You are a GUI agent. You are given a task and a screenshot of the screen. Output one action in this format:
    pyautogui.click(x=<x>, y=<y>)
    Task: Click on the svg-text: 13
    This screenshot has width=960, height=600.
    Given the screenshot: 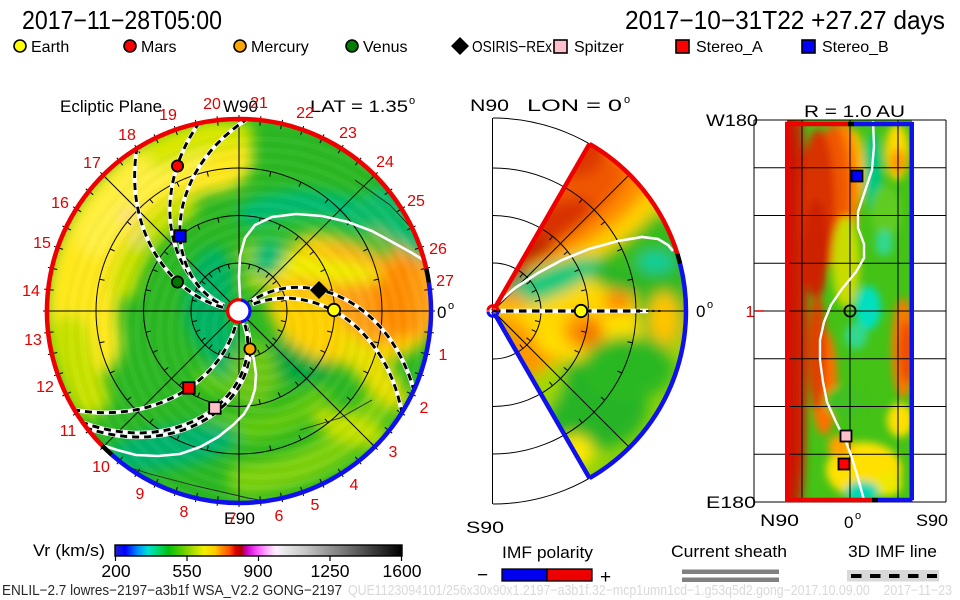 What is the action you would take?
    pyautogui.click(x=33, y=340)
    